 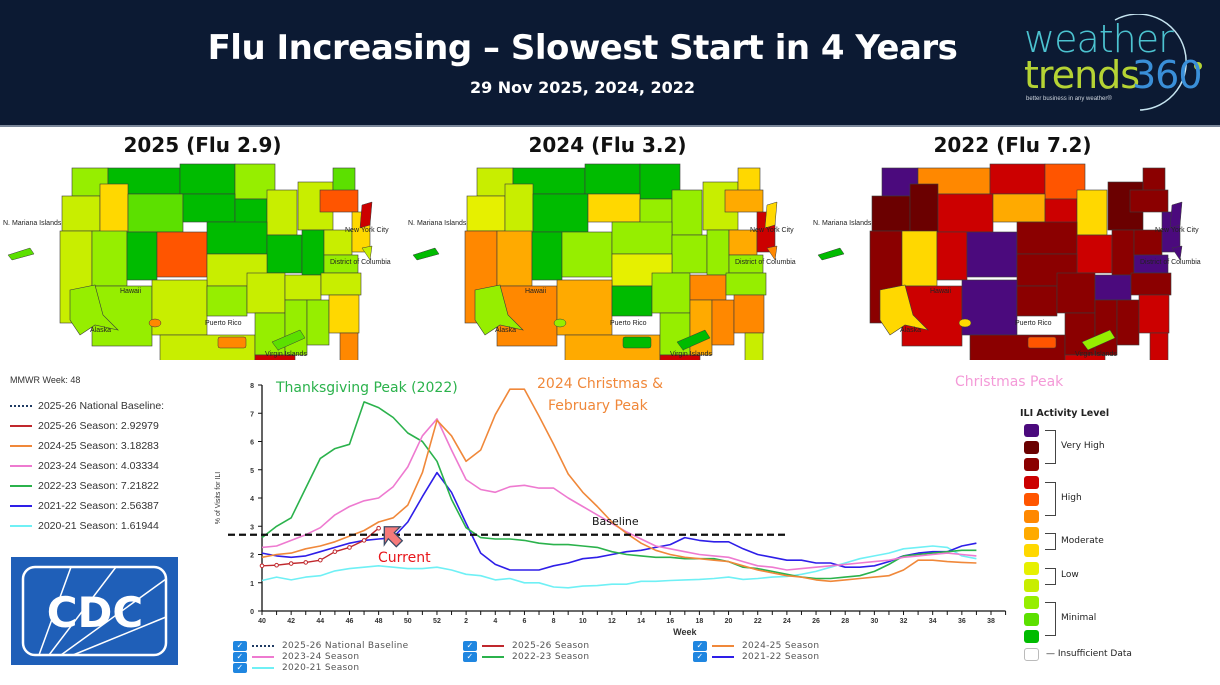 I want to click on chart-legend-toggle: ✓ 2022-23 Season, so click(x=526, y=657).